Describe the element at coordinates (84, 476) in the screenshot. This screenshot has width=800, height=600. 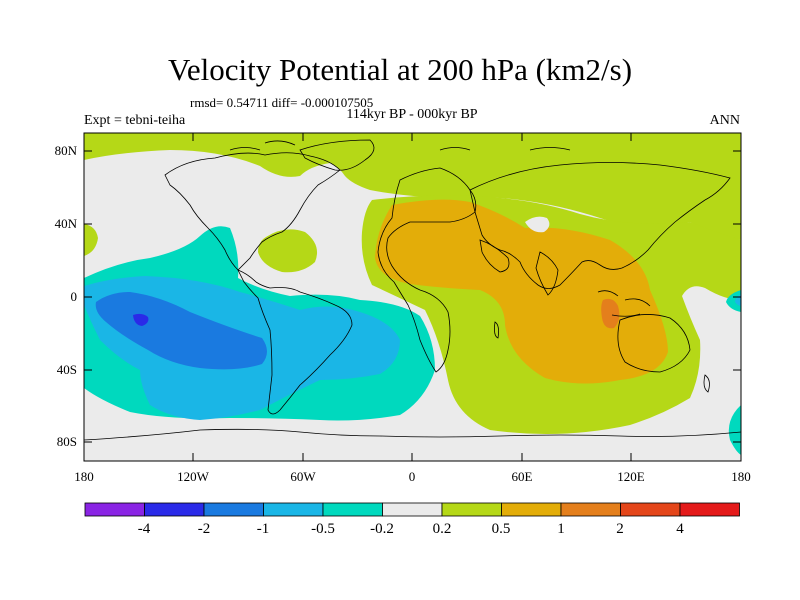
I see `lon-label-180w: 180` at that location.